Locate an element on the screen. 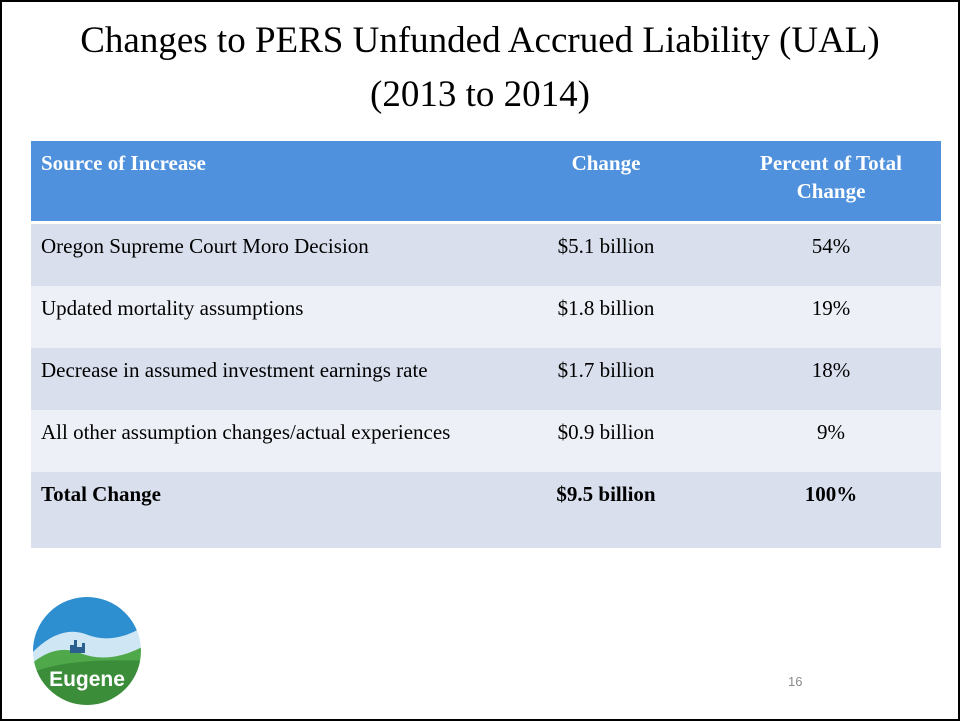 This screenshot has width=960, height=721. logo: Eugene is located at coordinates (87, 651).